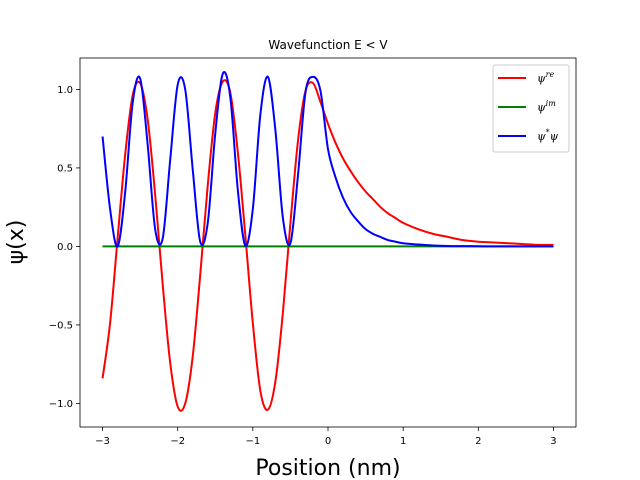  Describe the element at coordinates (177, 441) in the screenshot. I see `x-tick-label: −2` at that location.